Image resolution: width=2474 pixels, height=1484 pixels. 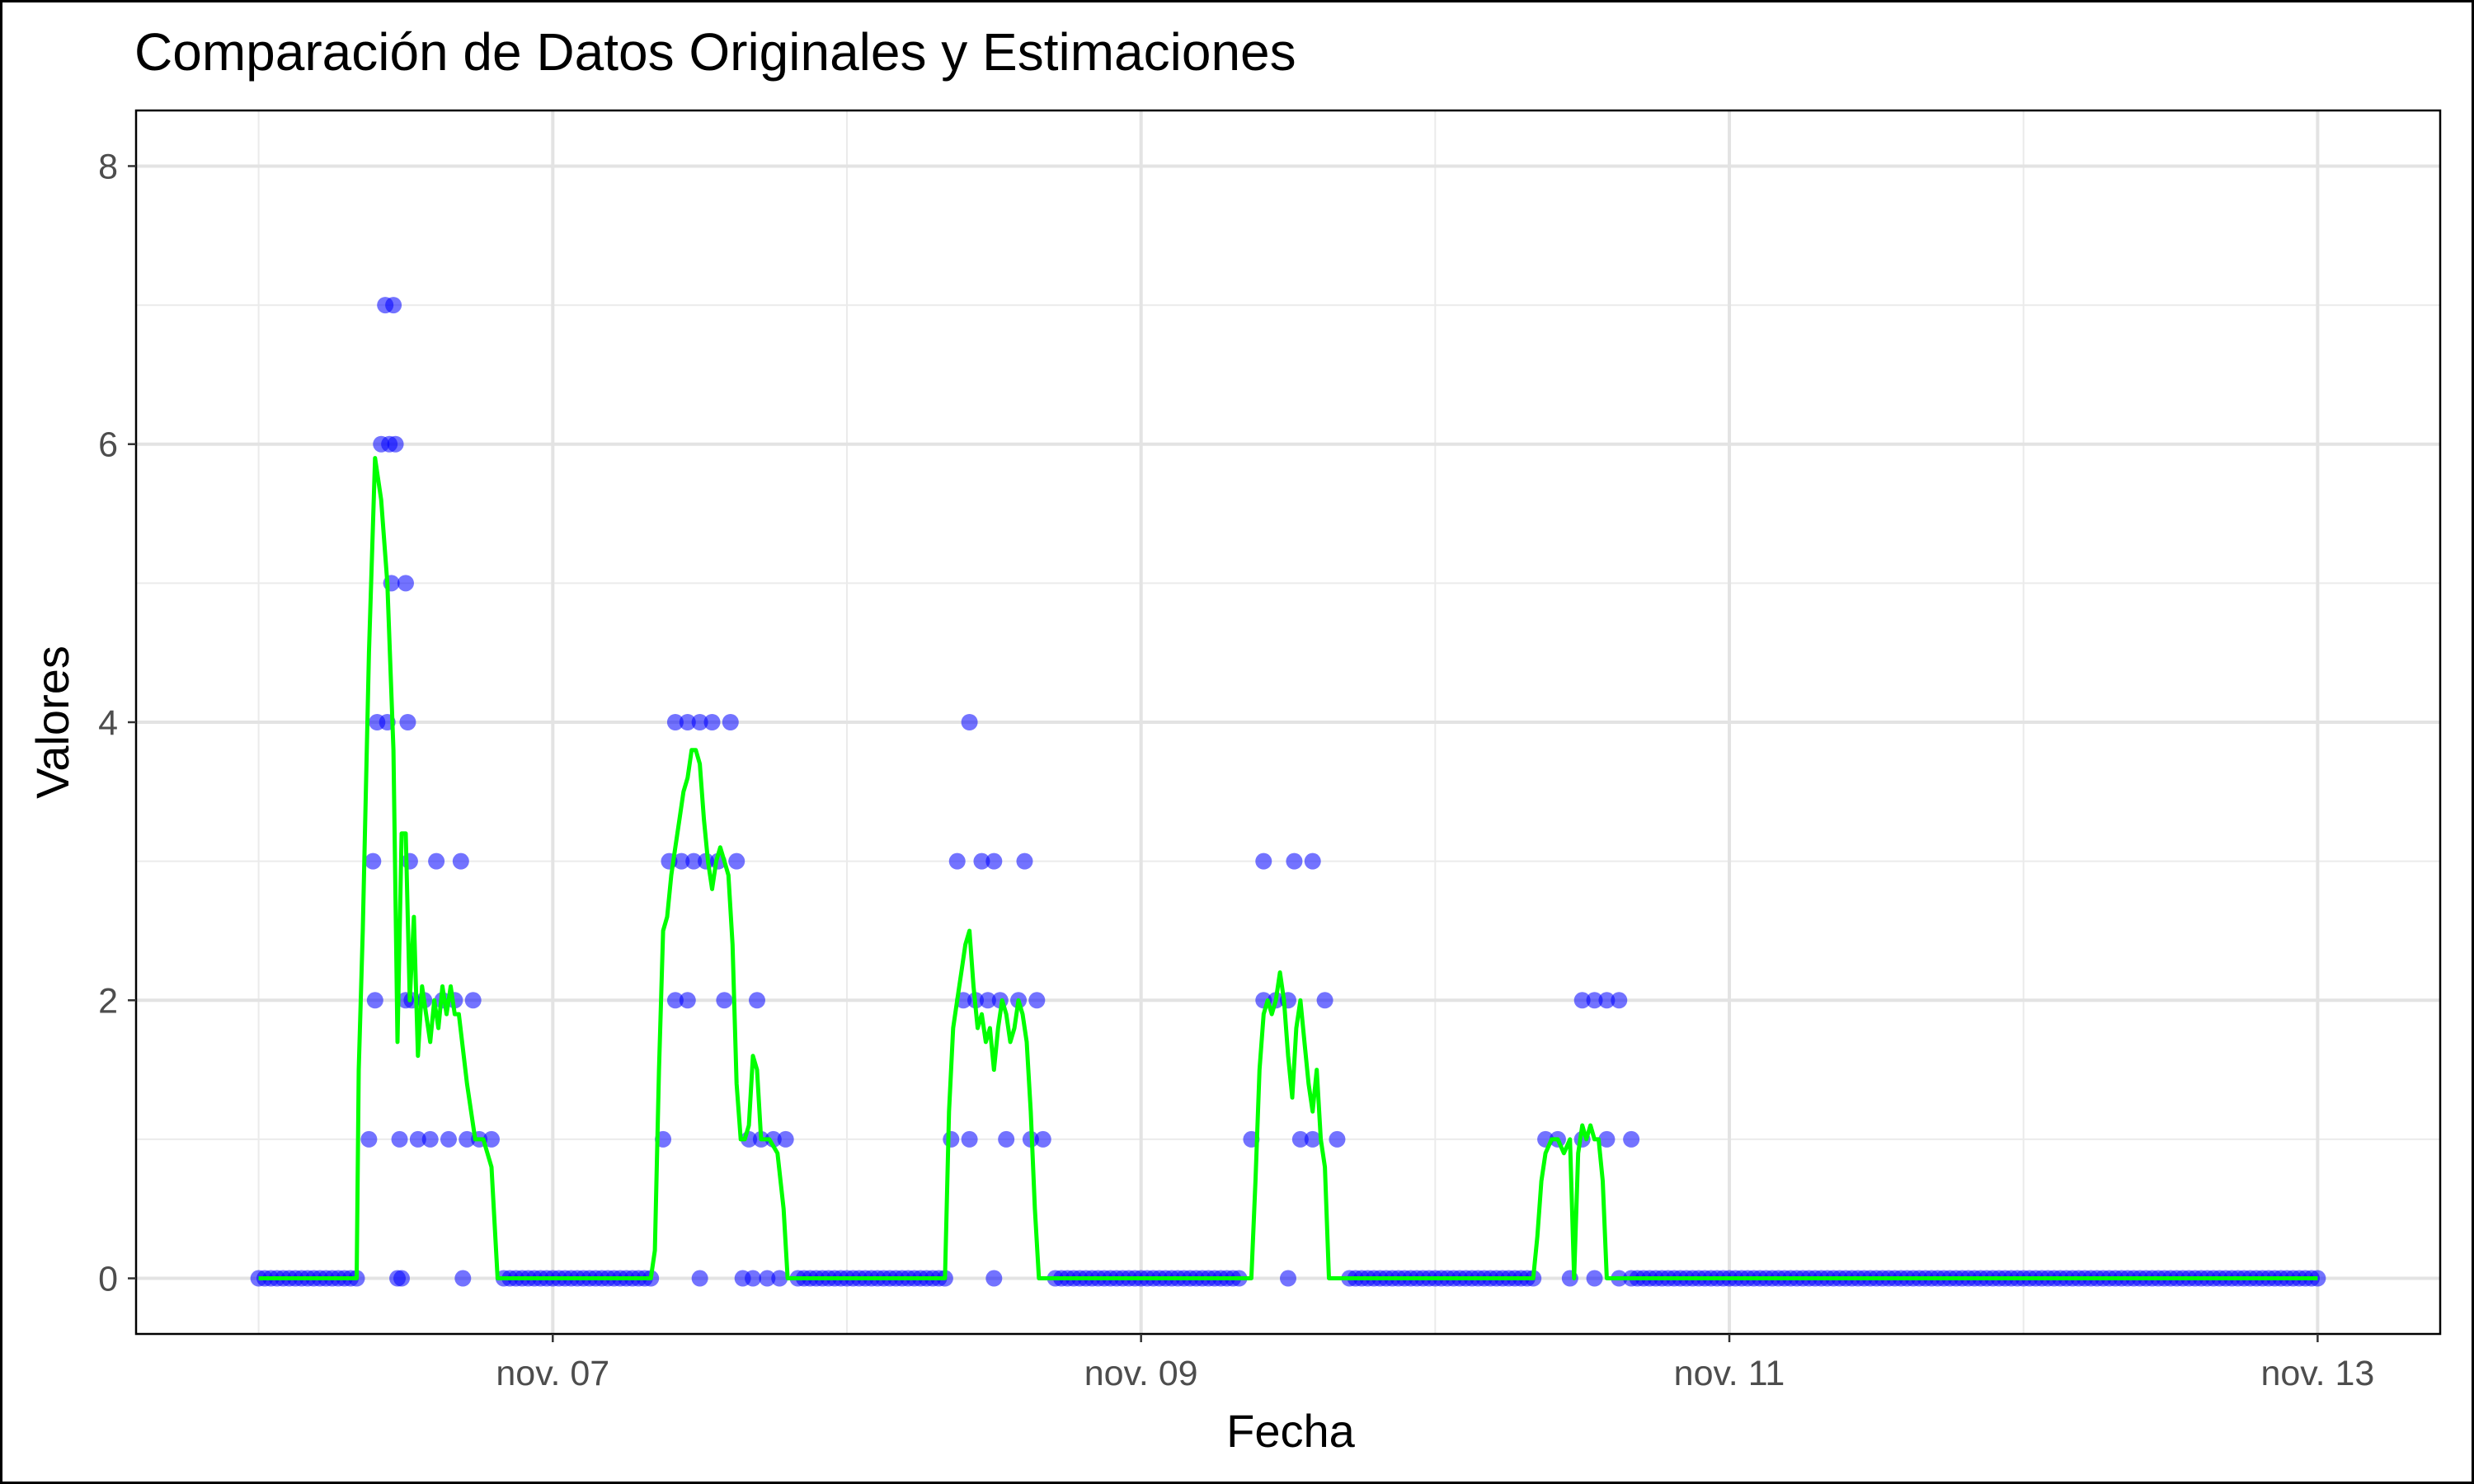 What do you see at coordinates (108, 1279) in the screenshot?
I see `y-tick-label: 0` at bounding box center [108, 1279].